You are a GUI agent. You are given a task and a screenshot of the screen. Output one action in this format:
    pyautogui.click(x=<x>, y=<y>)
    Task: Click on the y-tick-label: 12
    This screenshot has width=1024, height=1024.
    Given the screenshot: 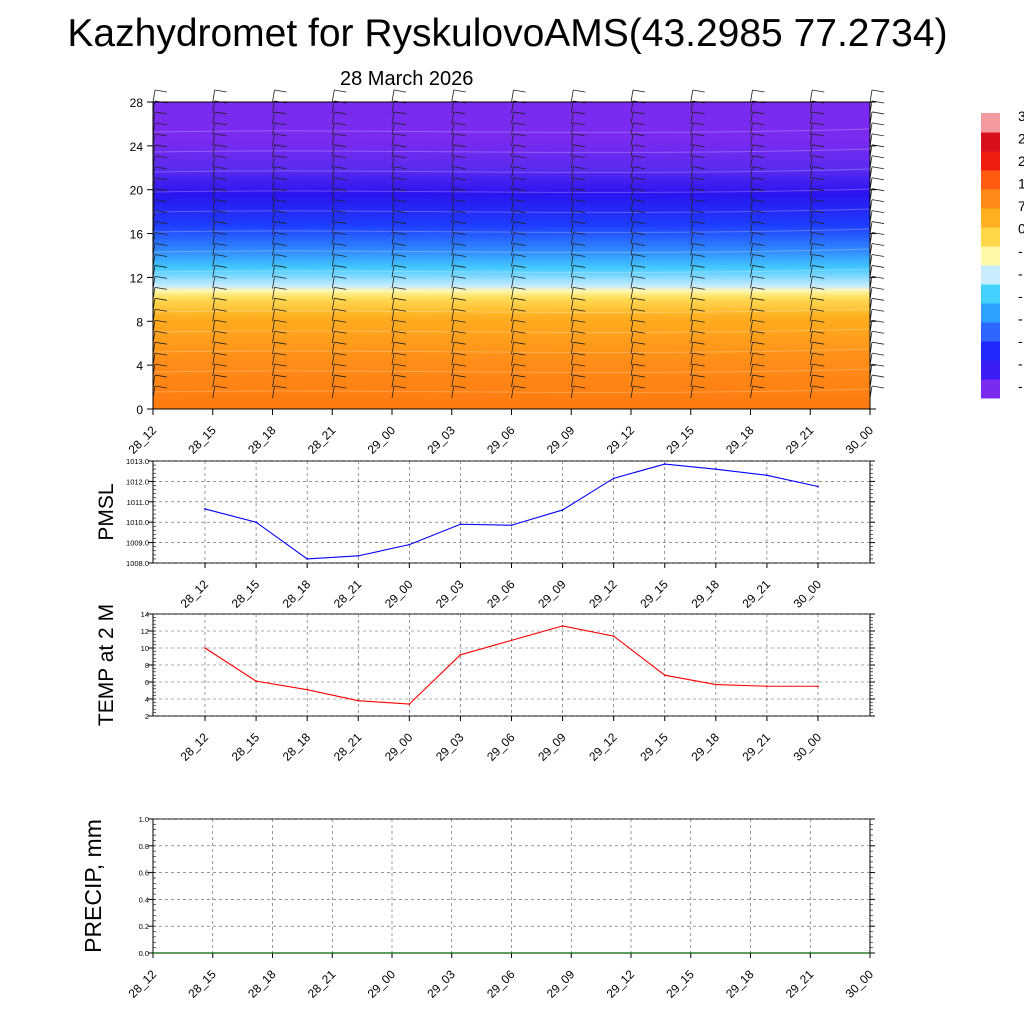 What is the action you would take?
    pyautogui.click(x=145, y=631)
    